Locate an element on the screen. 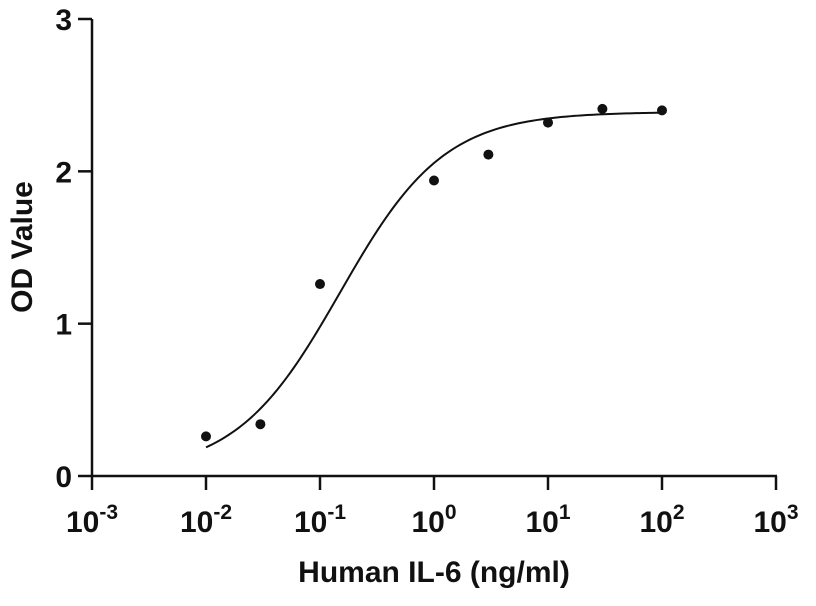 Image resolution: width=816 pixels, height=606 pixels. x-tick-label: 10⁻¹ is located at coordinates (320, 520).